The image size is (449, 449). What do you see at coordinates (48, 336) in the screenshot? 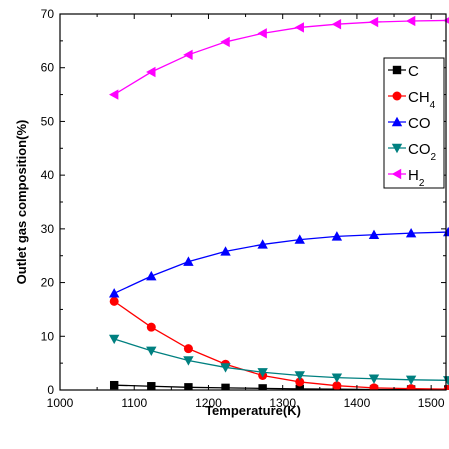
I see `y-tick-label: 10` at bounding box center [48, 336].